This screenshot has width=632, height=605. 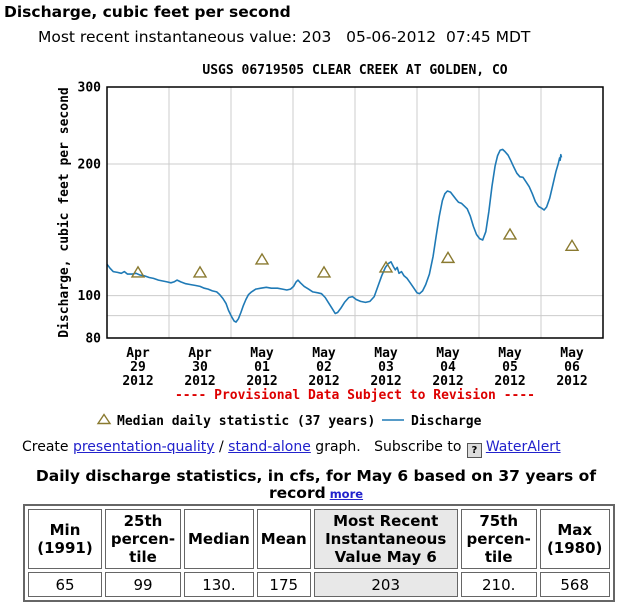 What do you see at coordinates (385, 584) in the screenshot?
I see `value-most-recent: 203` at bounding box center [385, 584].